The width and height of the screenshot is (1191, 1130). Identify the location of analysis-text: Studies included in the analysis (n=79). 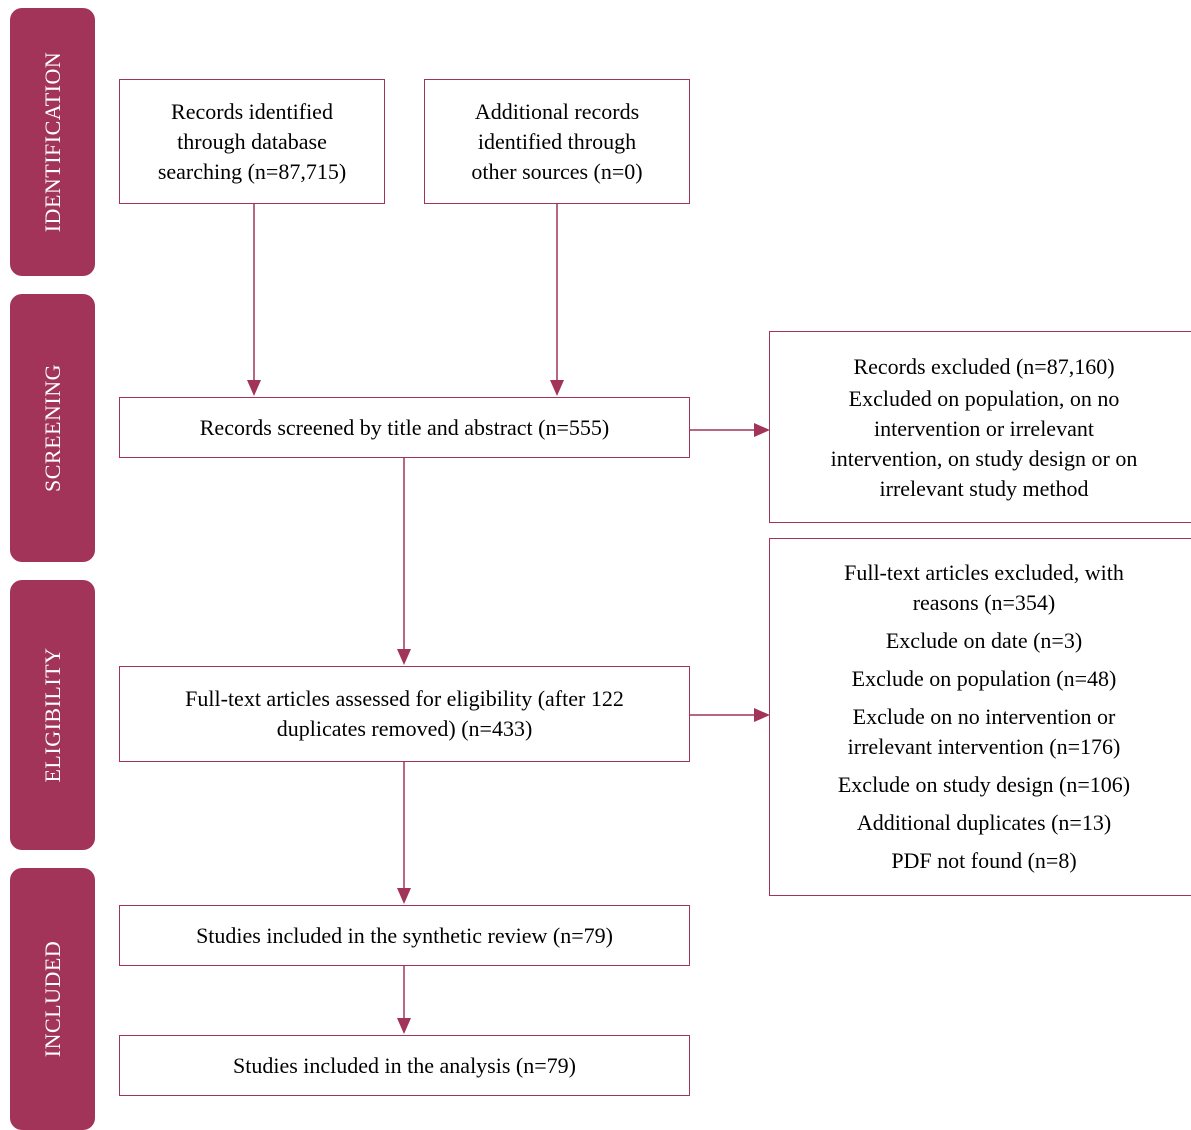
(404, 1065).